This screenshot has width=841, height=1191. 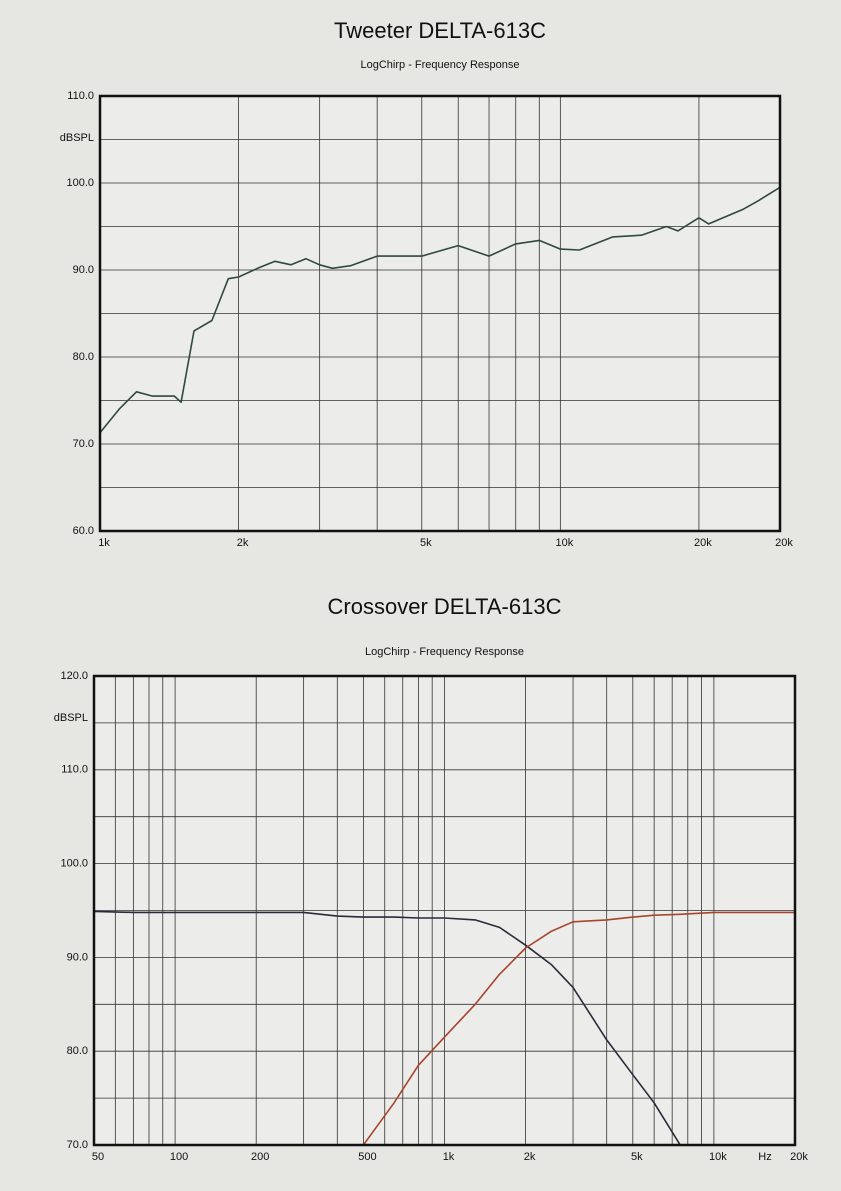 I want to click on y-tick-label: 120.0, so click(x=74, y=676).